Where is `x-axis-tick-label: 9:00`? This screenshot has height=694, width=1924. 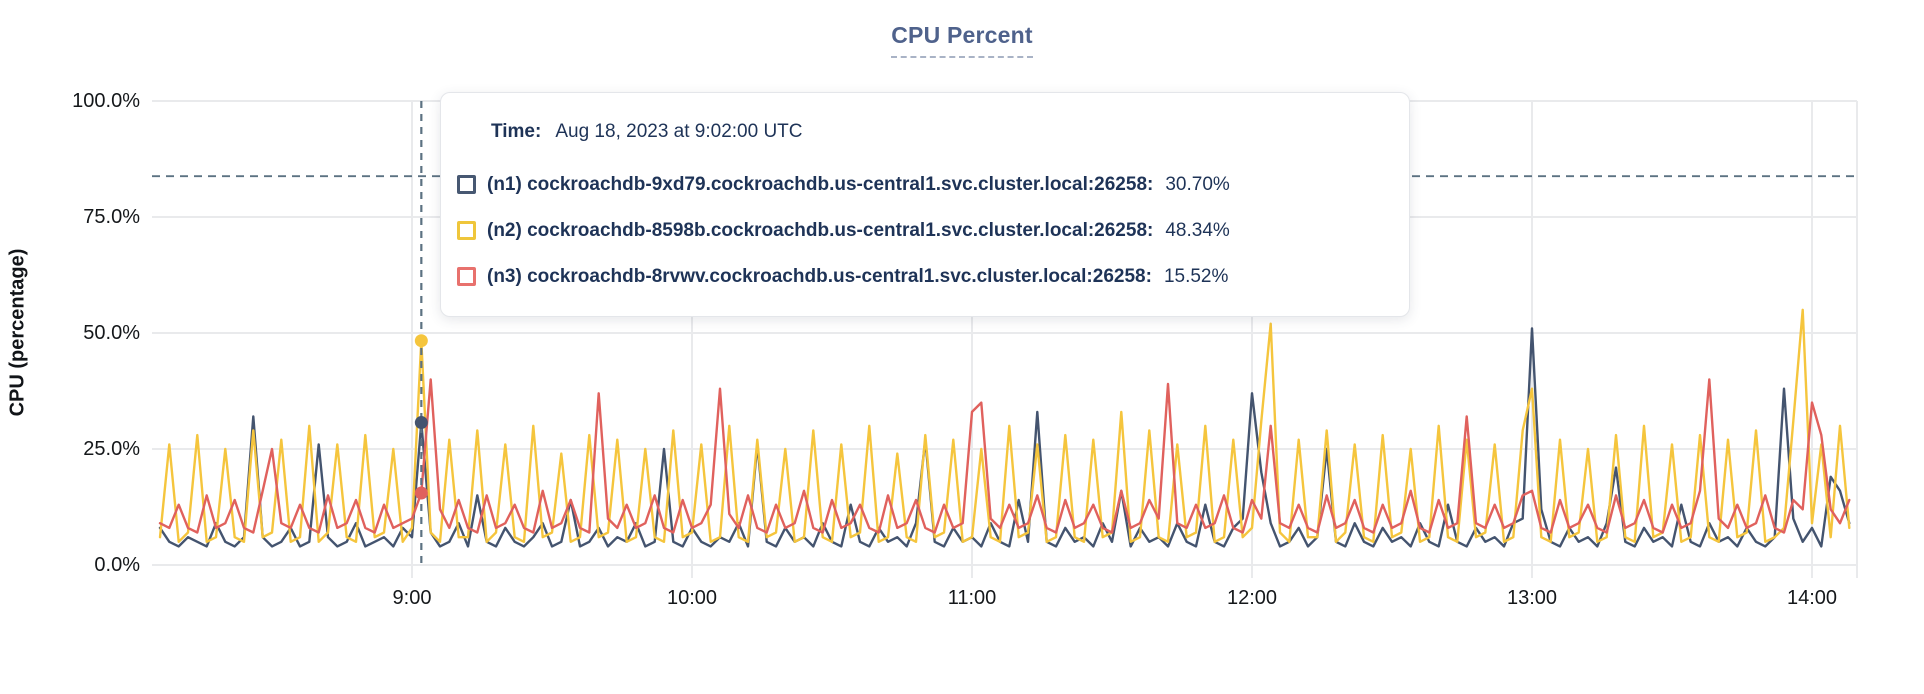 x-axis-tick-label: 9:00 is located at coordinates (412, 598).